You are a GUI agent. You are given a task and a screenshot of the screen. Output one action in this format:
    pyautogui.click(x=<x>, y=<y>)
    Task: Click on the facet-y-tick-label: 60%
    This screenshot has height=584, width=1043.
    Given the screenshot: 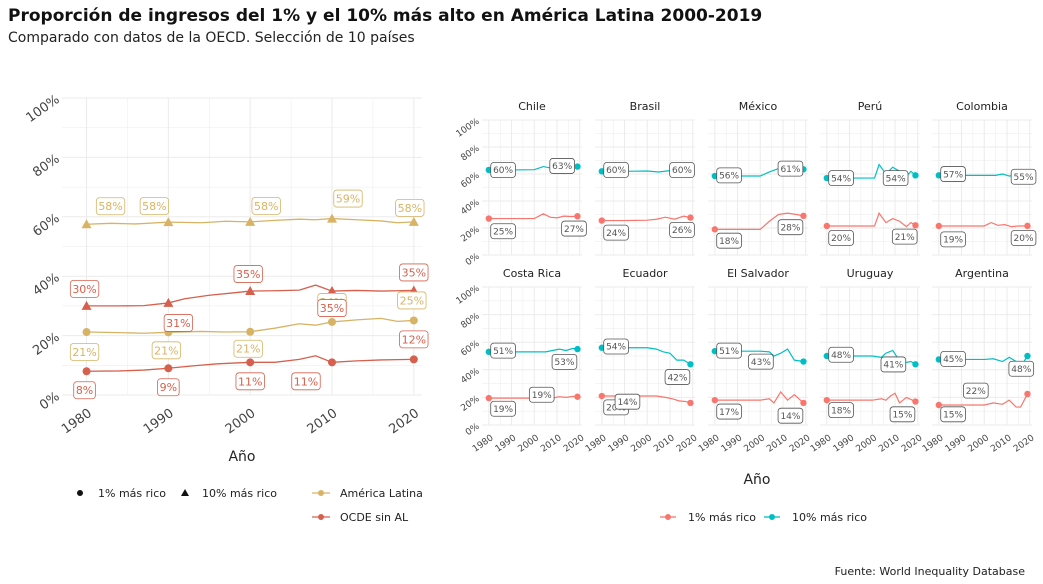 What is the action you would take?
    pyautogui.click(x=470, y=180)
    